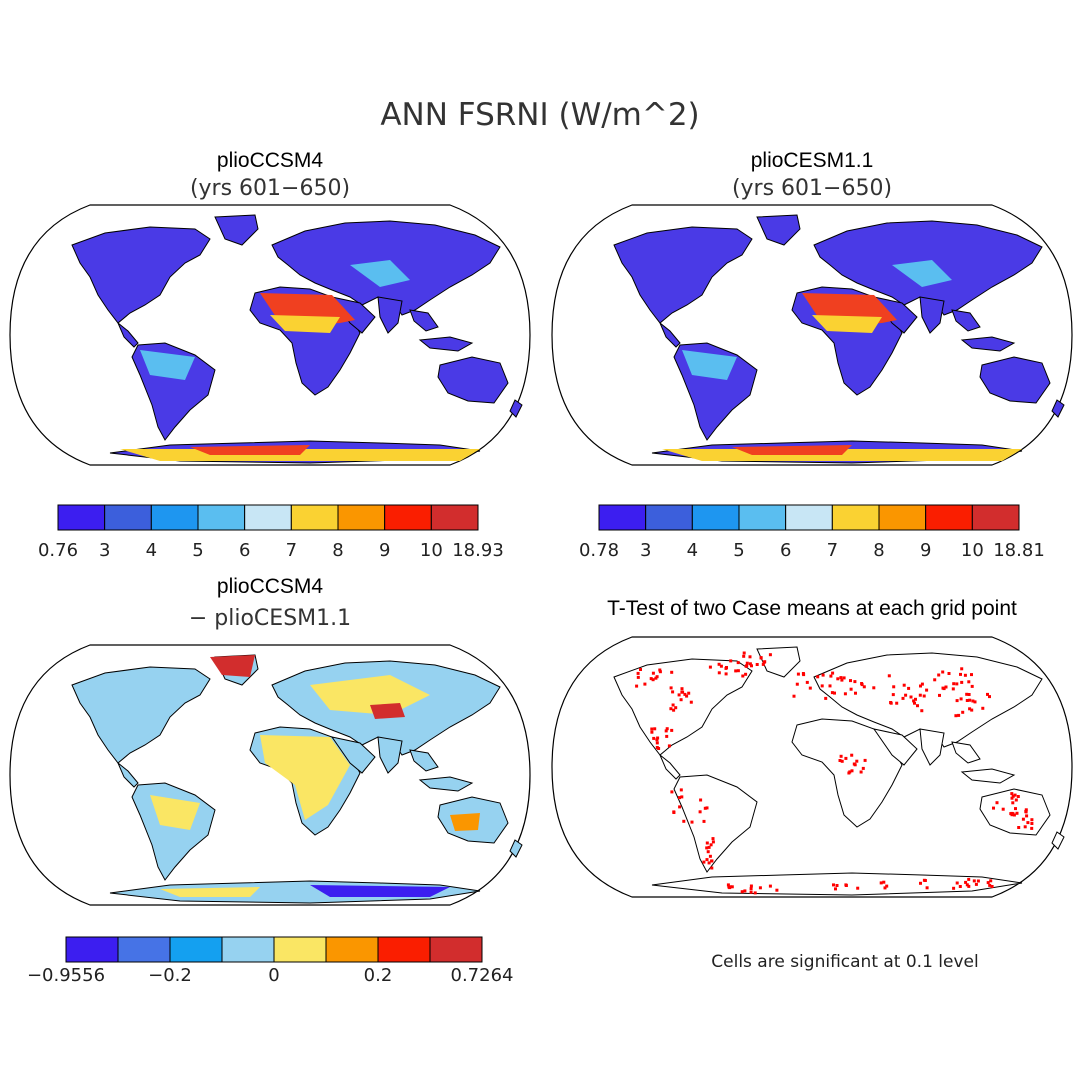  Describe the element at coordinates (270, 160) in the screenshot. I see `panel-1-title: plioCCSM4` at that location.